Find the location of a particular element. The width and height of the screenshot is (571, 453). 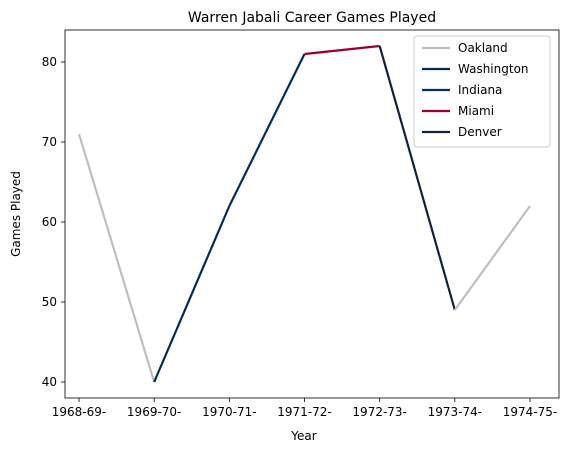

series-line-washington is located at coordinates (192, 294).